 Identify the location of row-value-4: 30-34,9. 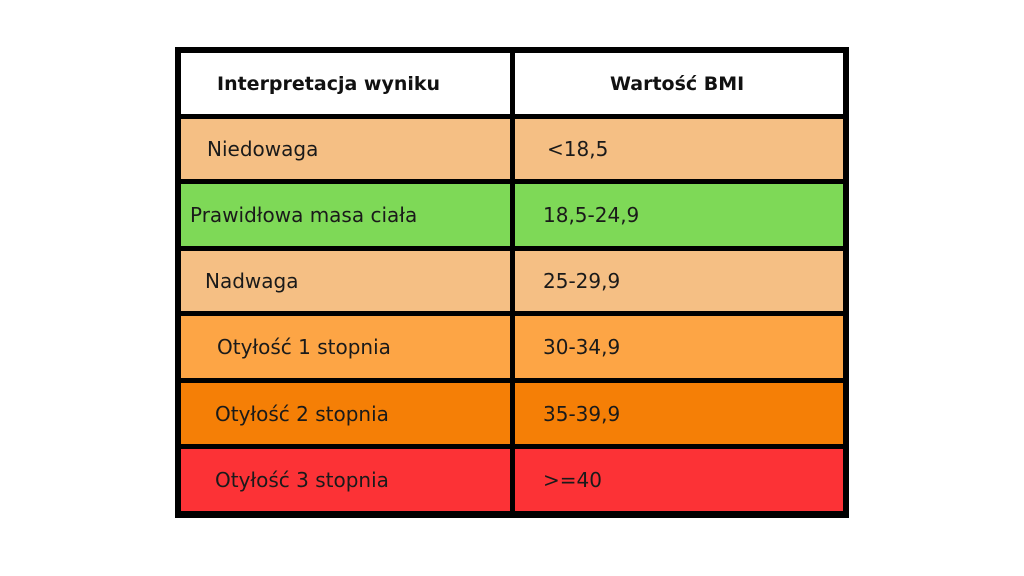
(679, 347).